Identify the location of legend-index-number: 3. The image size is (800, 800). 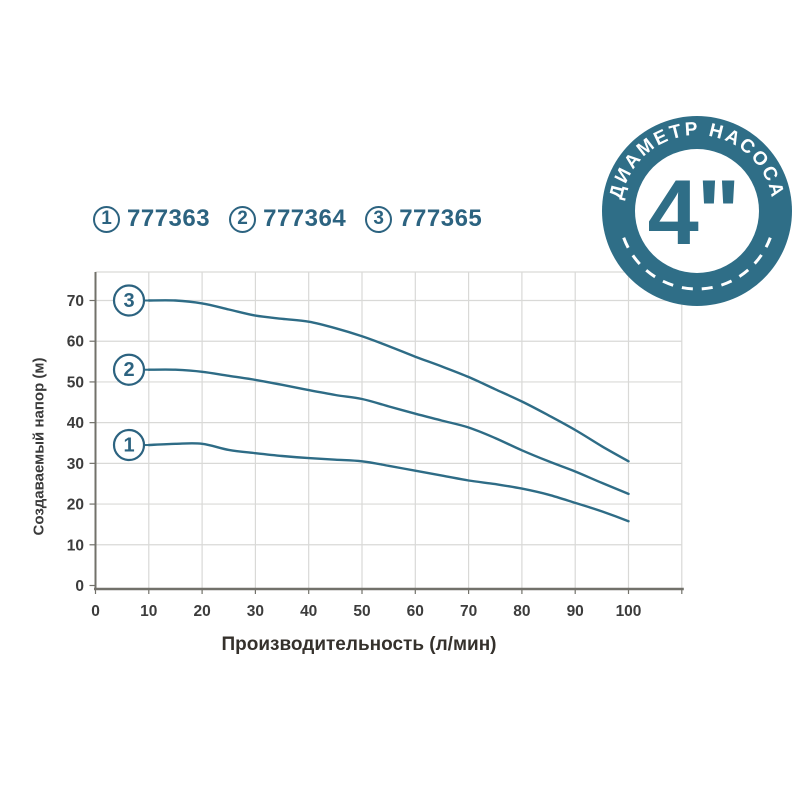
(378, 218).